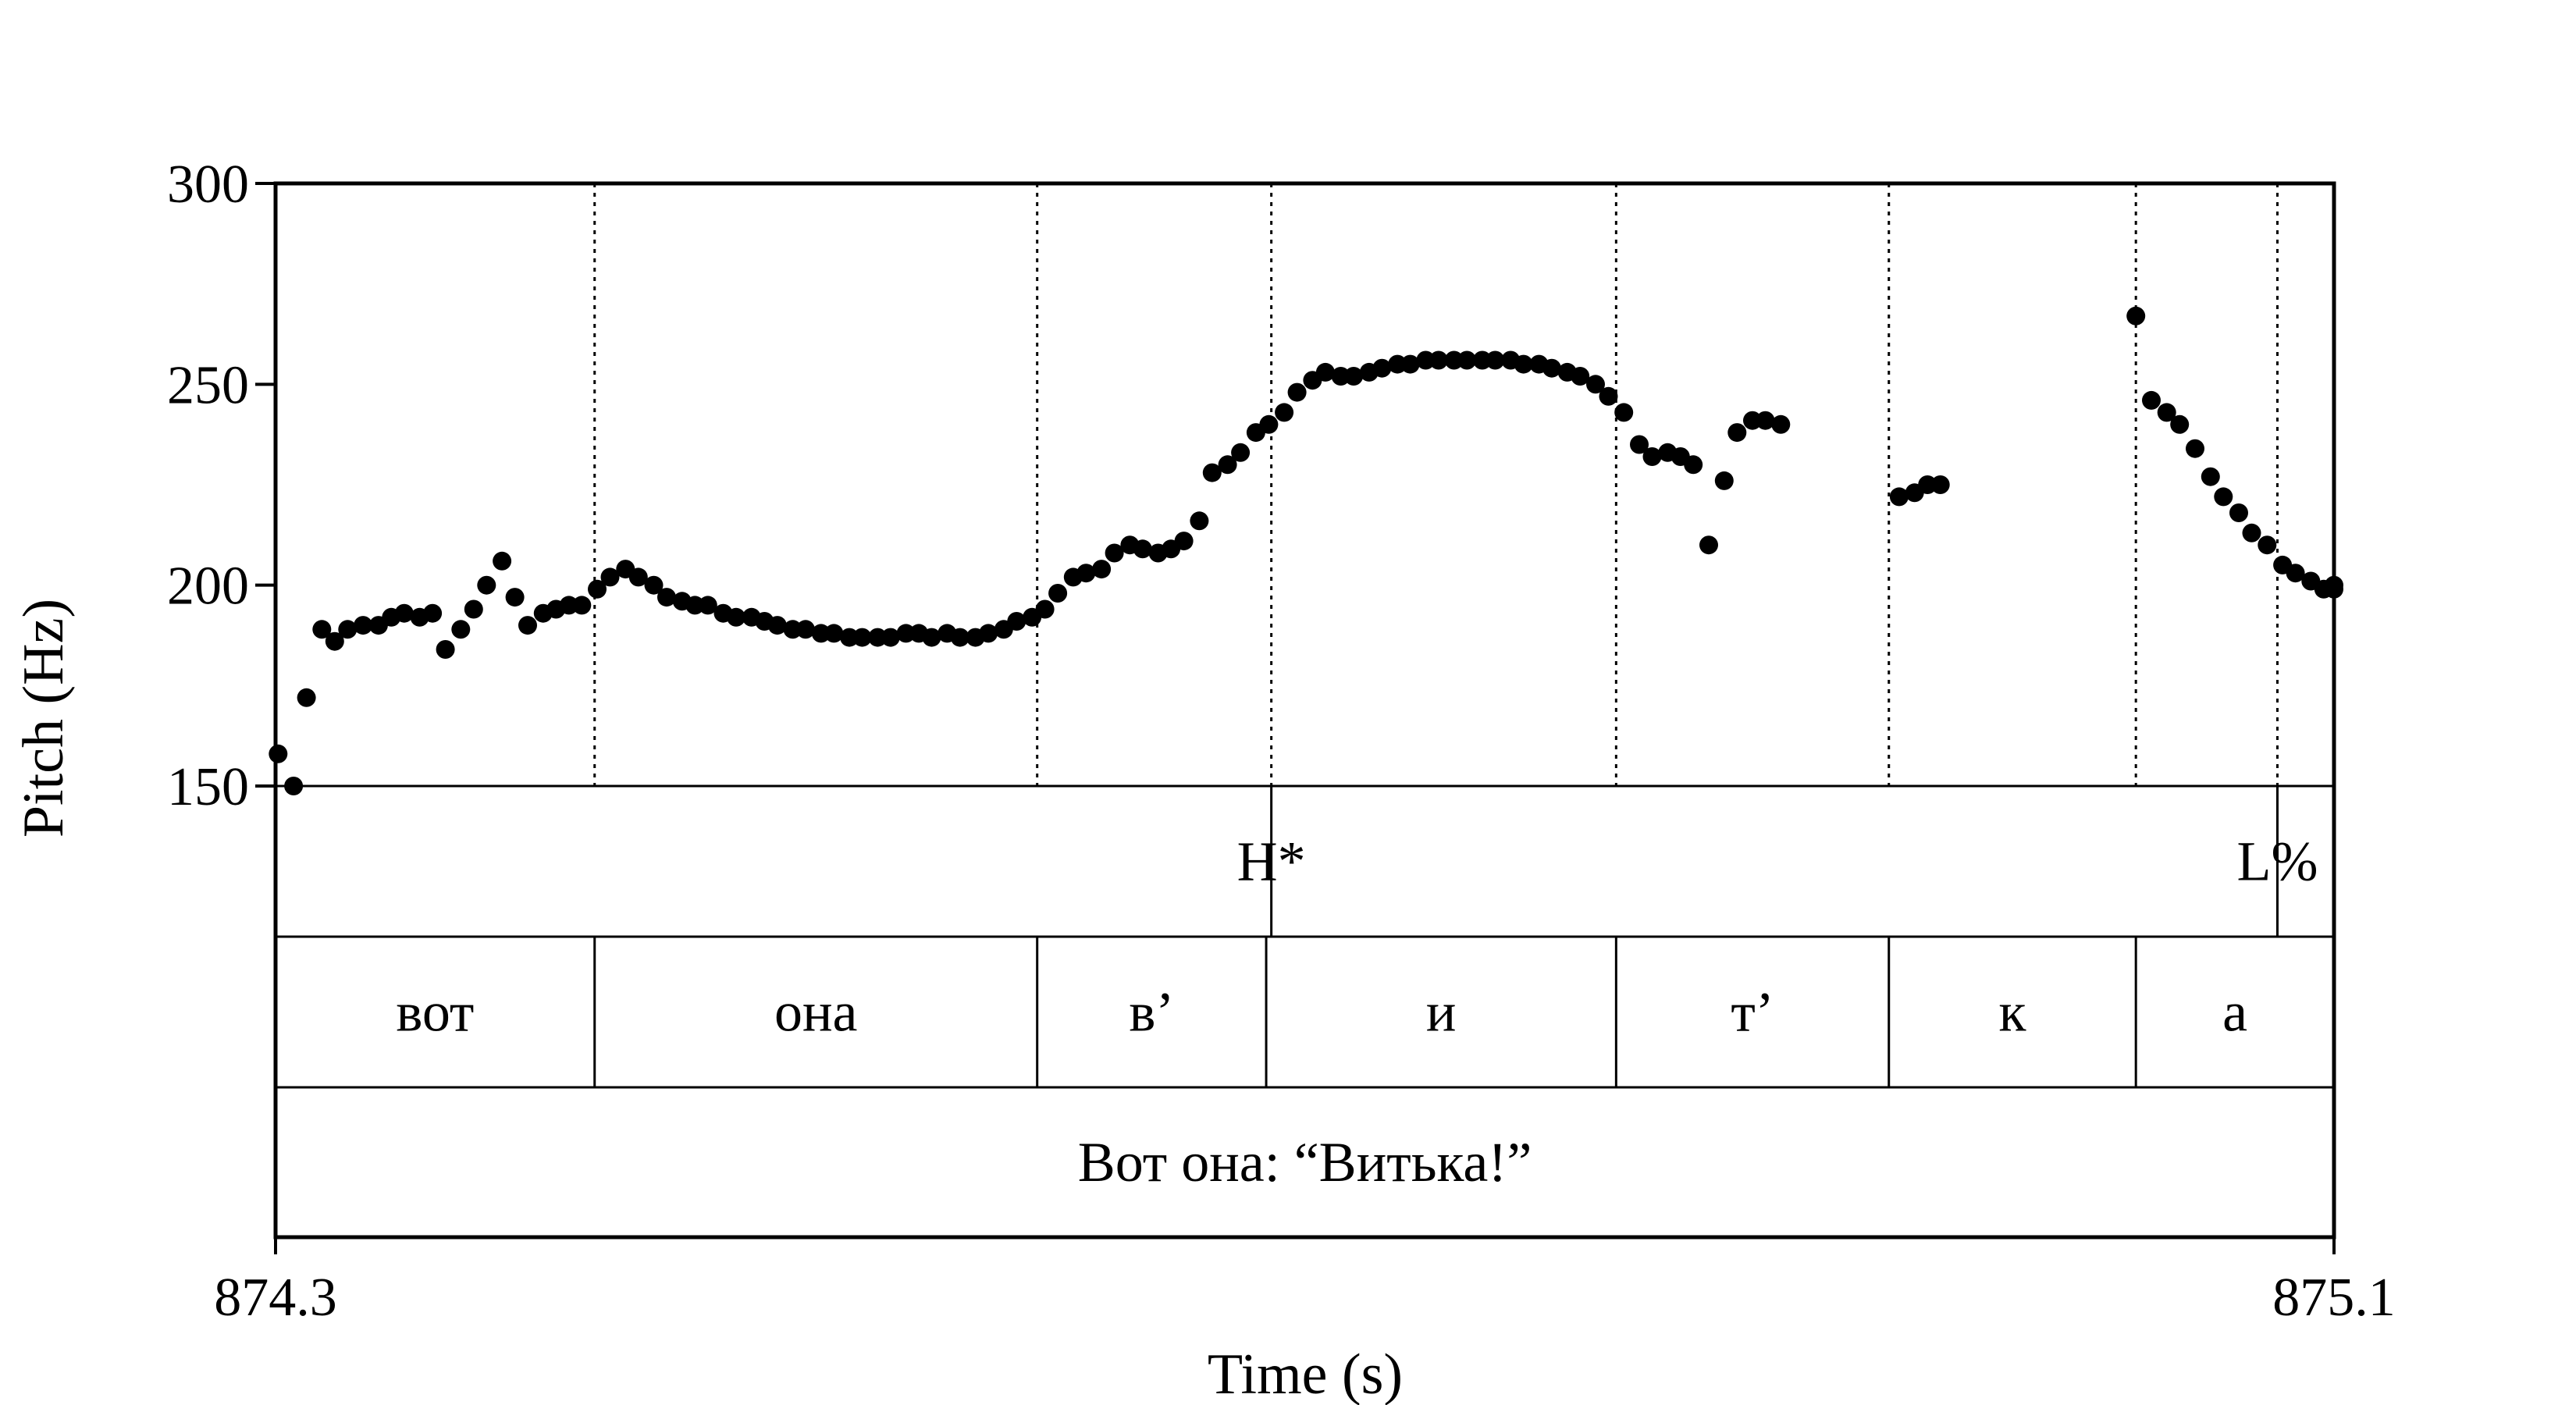 This screenshot has height=1405, width=2576. I want to click on y-tick-label: 150, so click(208, 787).